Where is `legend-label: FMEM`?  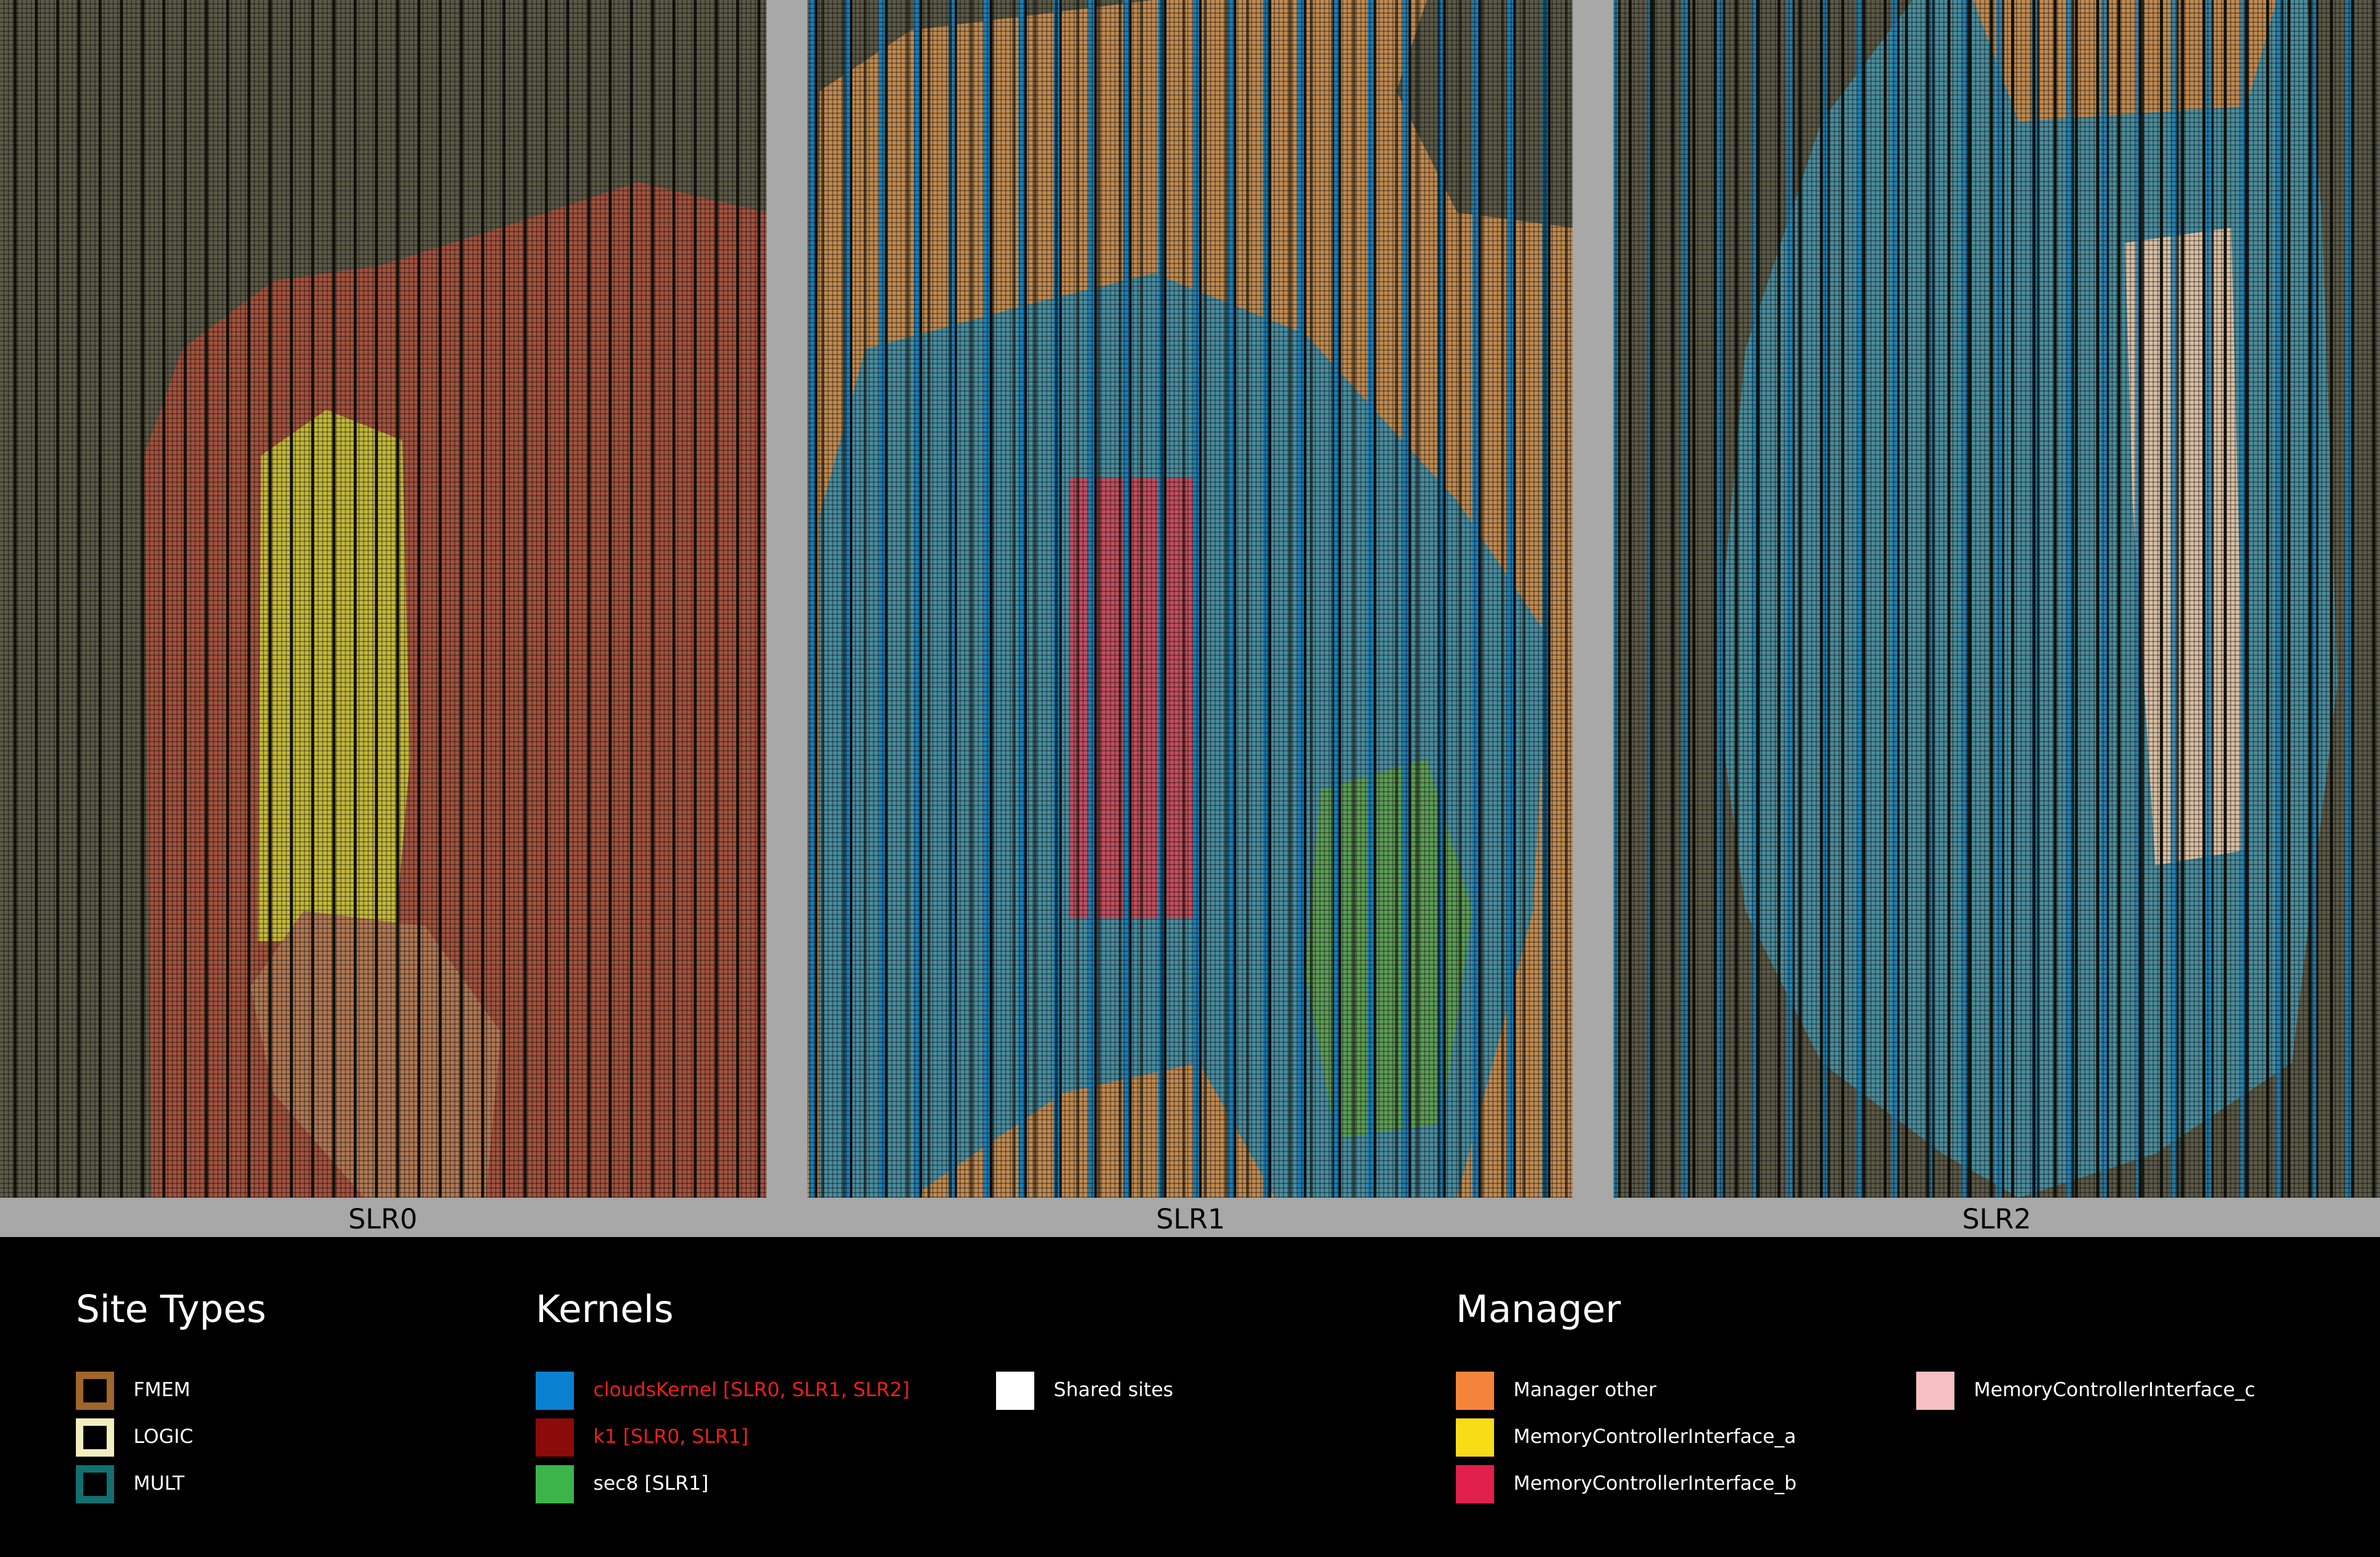
legend-label: FMEM is located at coordinates (162, 1389).